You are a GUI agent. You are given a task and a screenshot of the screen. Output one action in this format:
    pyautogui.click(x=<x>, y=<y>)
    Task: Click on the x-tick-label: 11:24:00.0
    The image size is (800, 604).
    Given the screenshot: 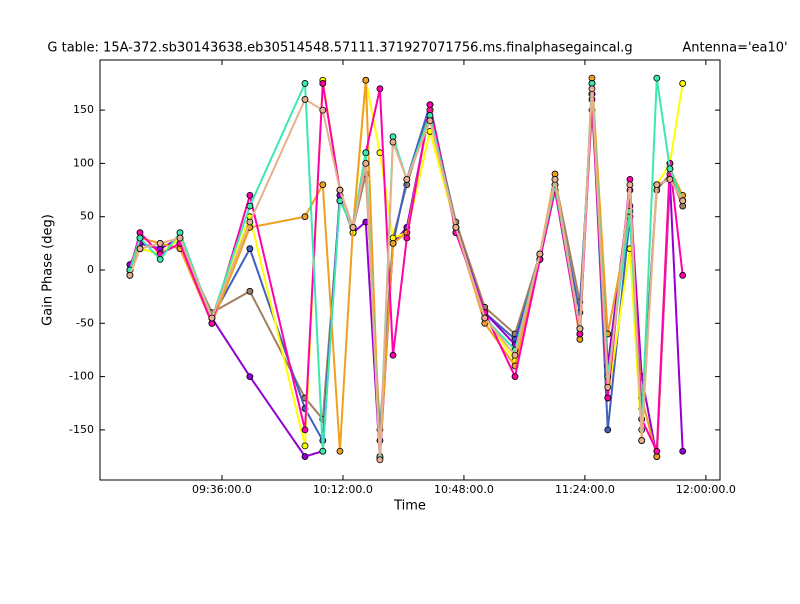 What is the action you would take?
    pyautogui.click(x=585, y=489)
    